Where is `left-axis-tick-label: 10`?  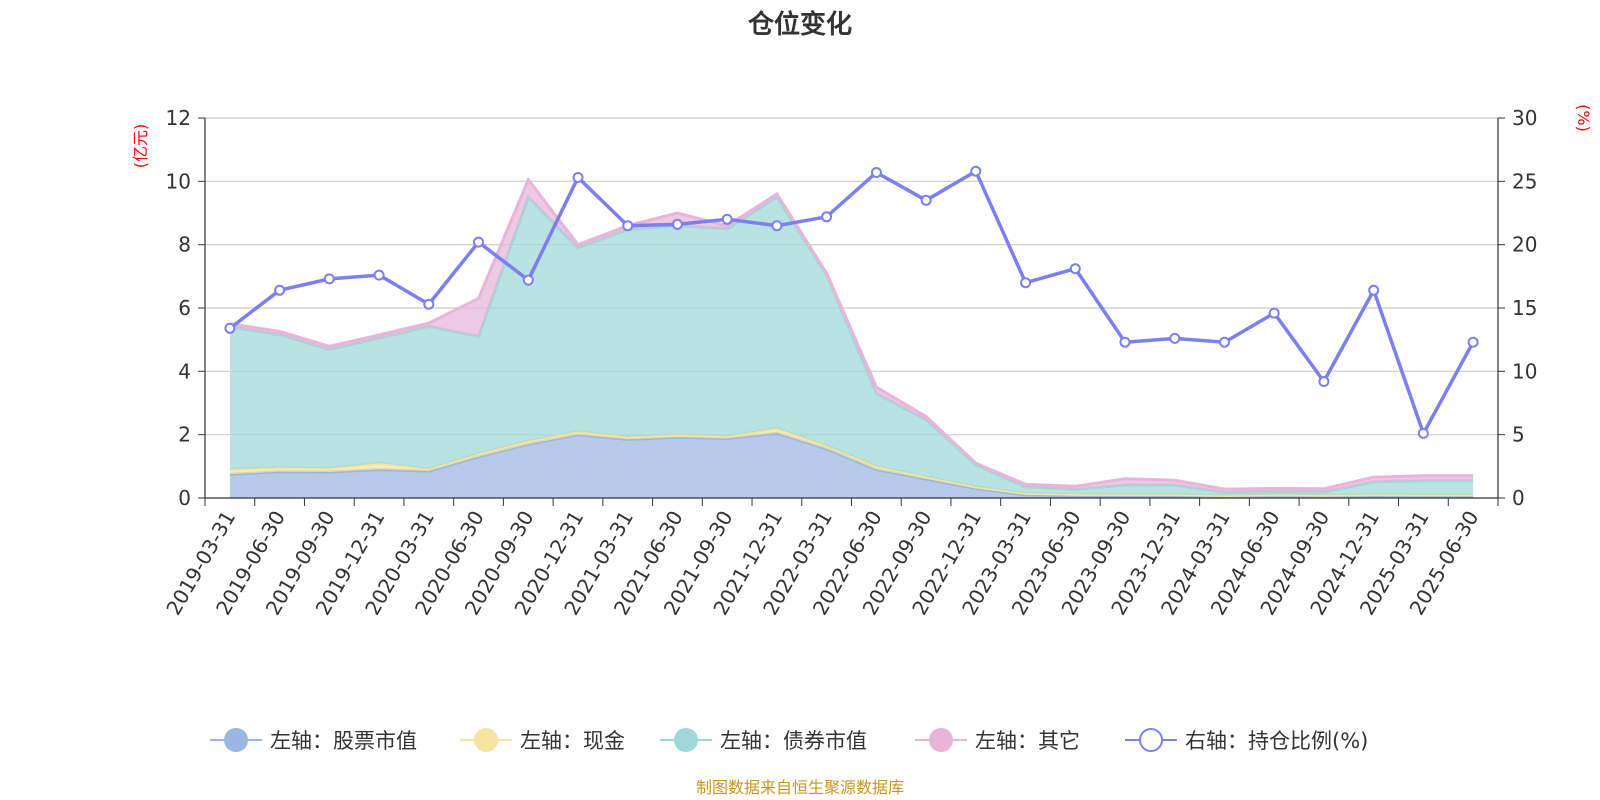
left-axis-tick-label: 10 is located at coordinates (178, 181).